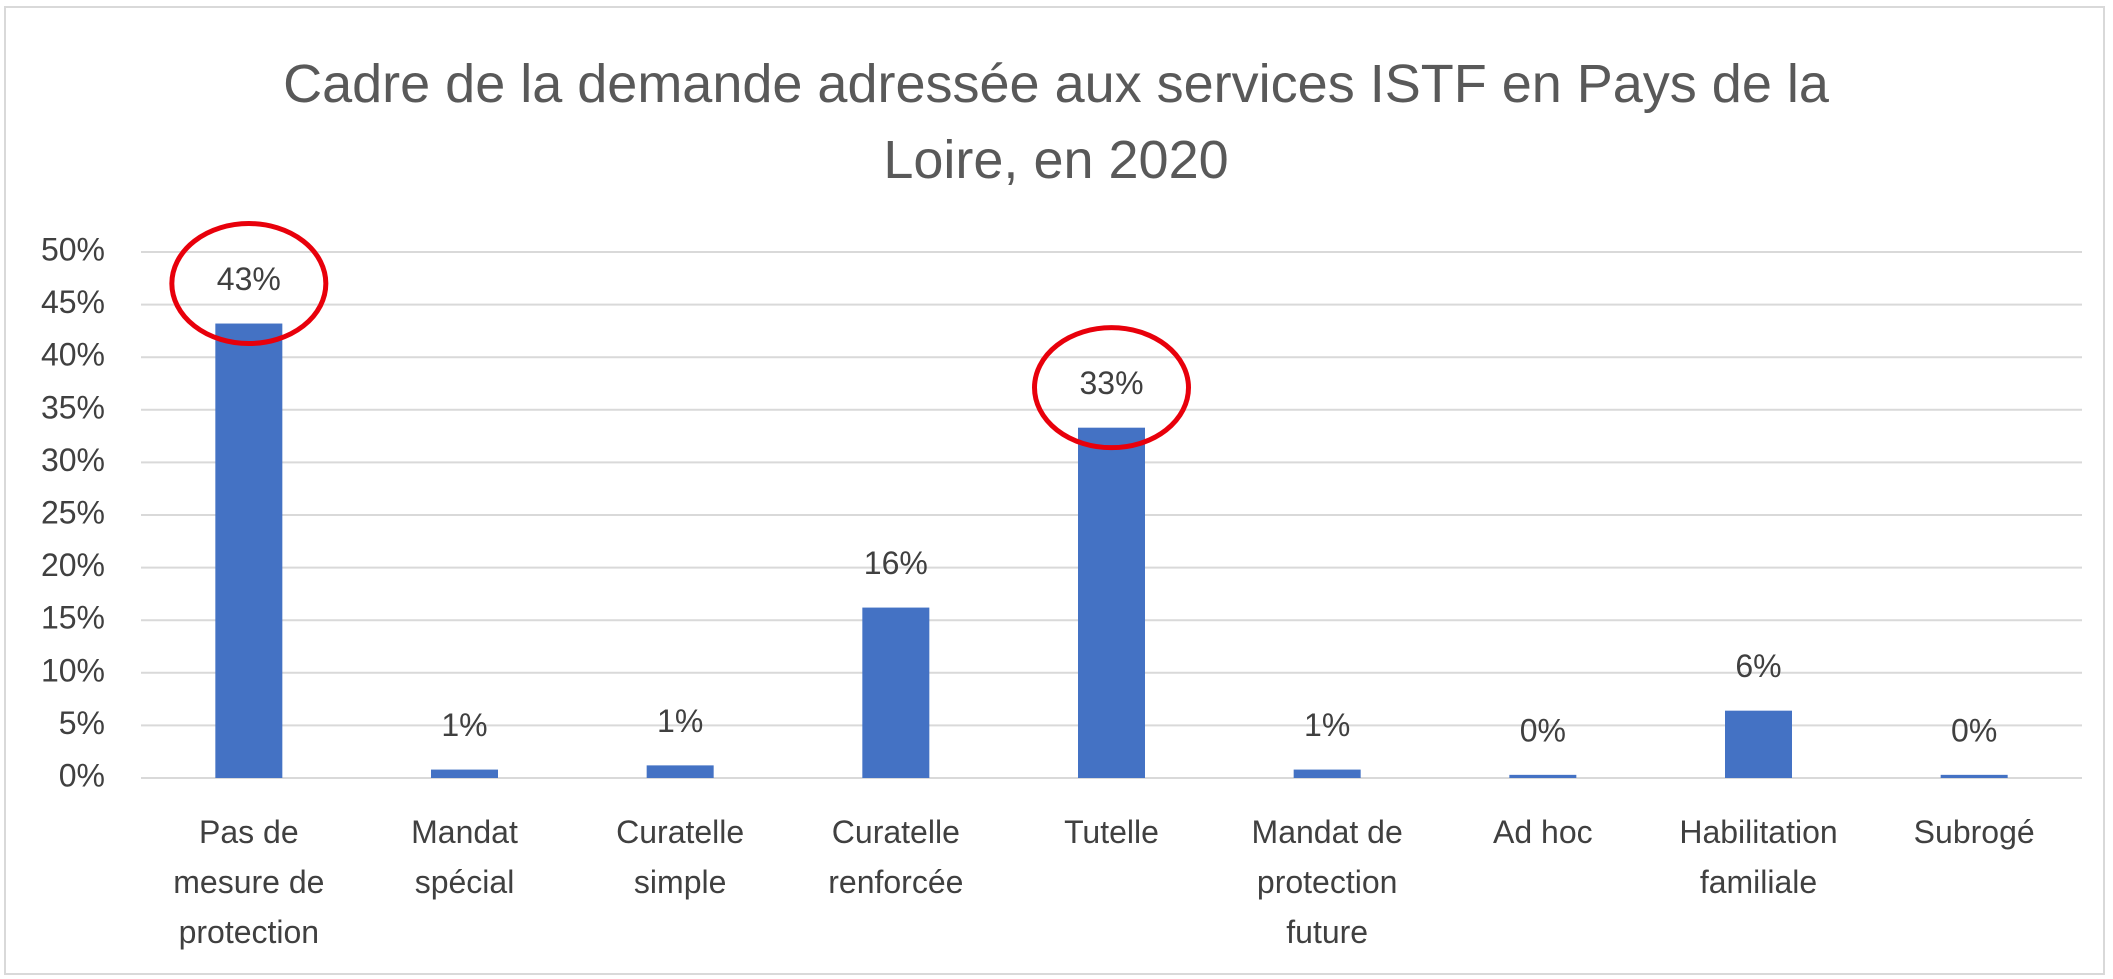 The image size is (2113, 979). I want to click on x-tick-label-line: renforcée, so click(895, 882).